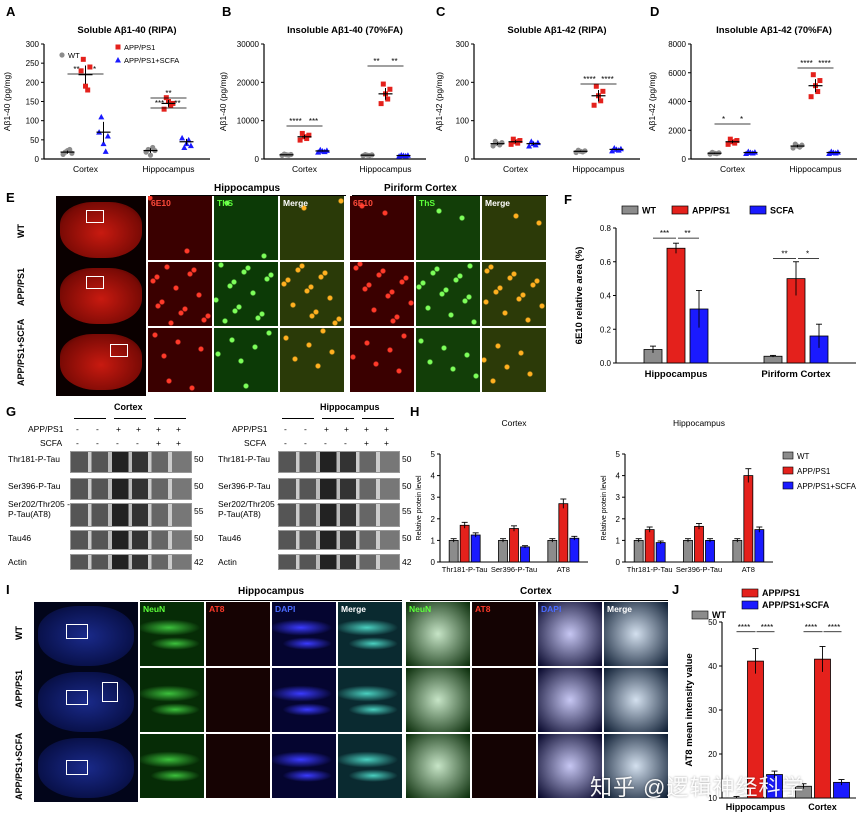 This screenshot has height=818, width=866. I want to click on y-tick-label: 1, so click(618, 540).